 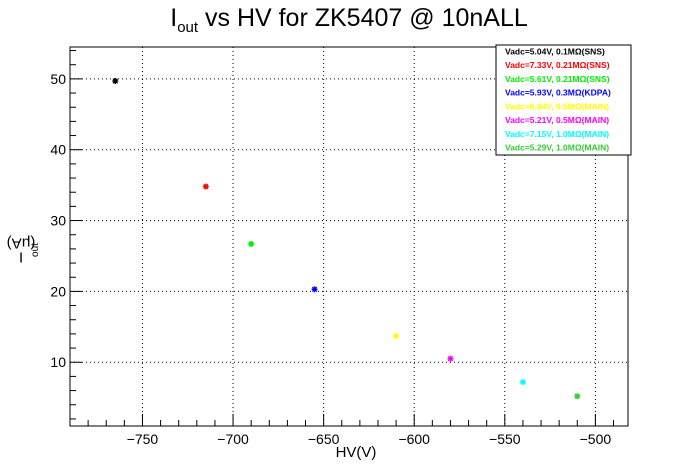 What do you see at coordinates (356, 452) in the screenshot?
I see `x-axis-label: HV(V)` at bounding box center [356, 452].